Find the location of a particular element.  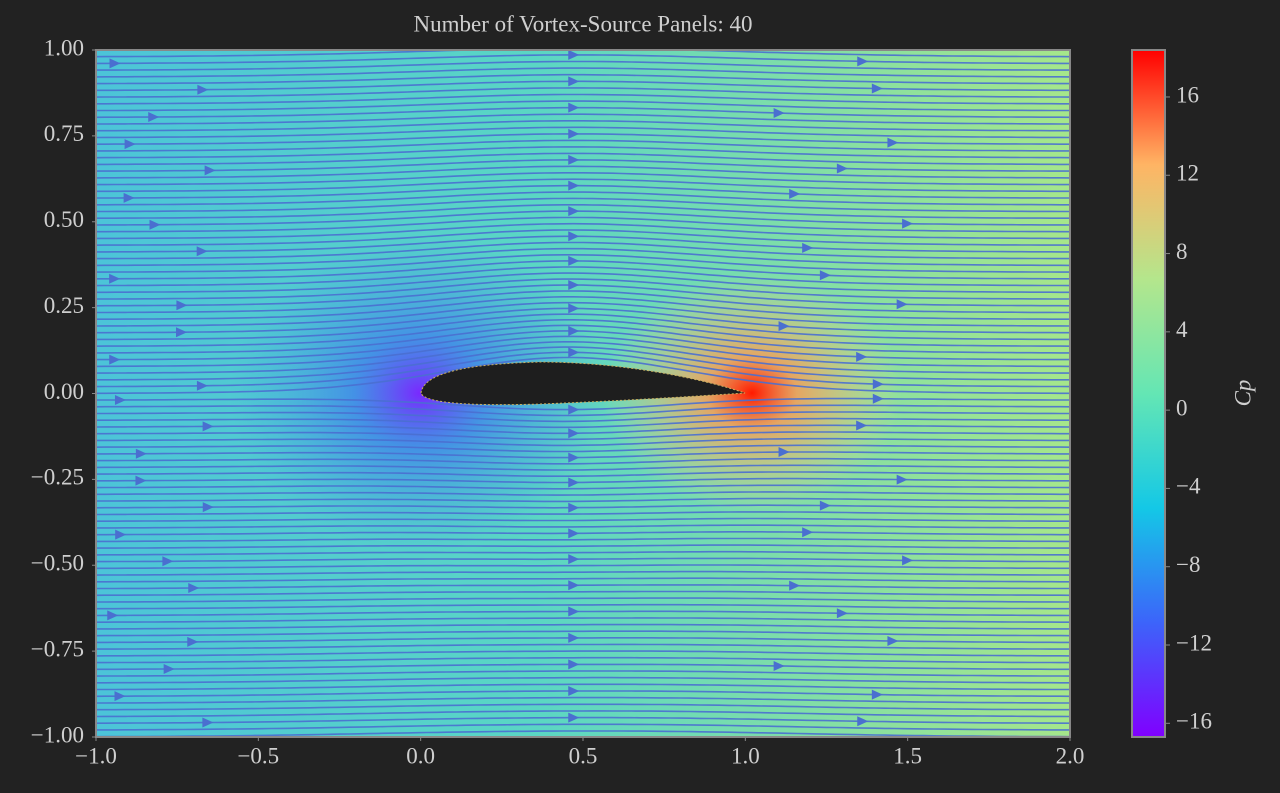

colorbar is located at coordinates (1148, 393).